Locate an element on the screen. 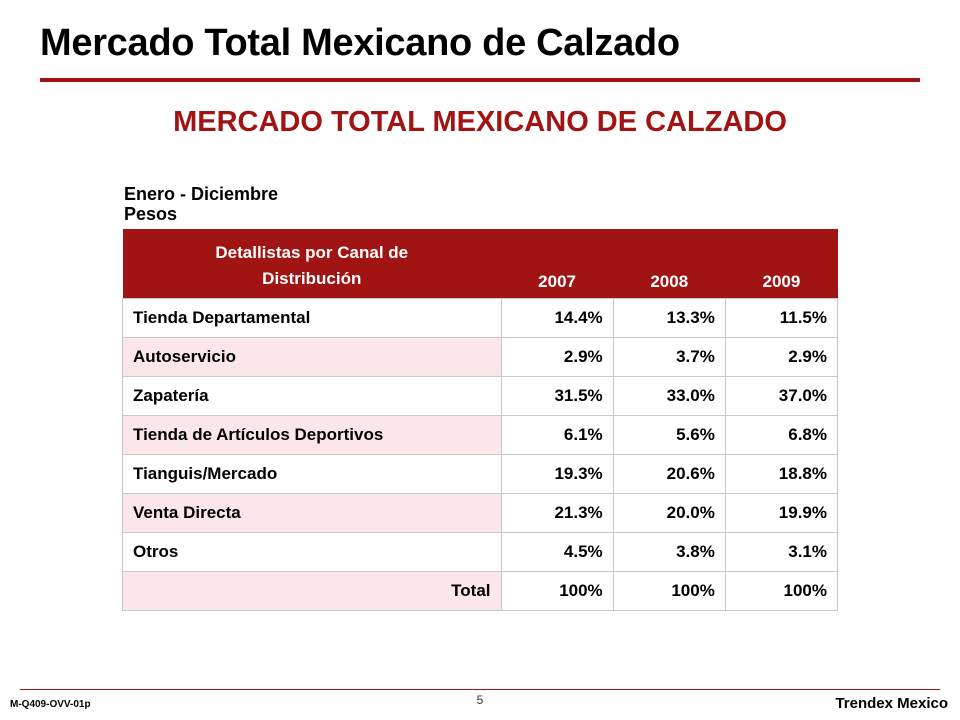 The height and width of the screenshot is (720, 960). row-value-2007: 2.9% is located at coordinates (557, 356).